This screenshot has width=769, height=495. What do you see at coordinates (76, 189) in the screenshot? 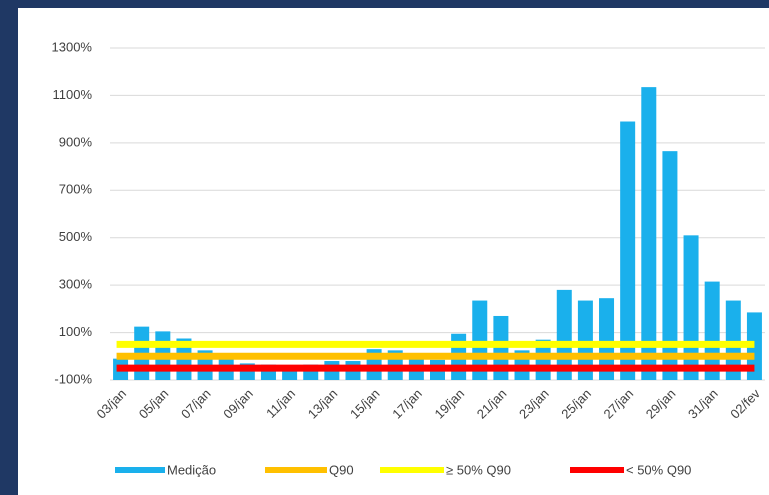
I see `y-tick-label: 700%` at bounding box center [76, 189].